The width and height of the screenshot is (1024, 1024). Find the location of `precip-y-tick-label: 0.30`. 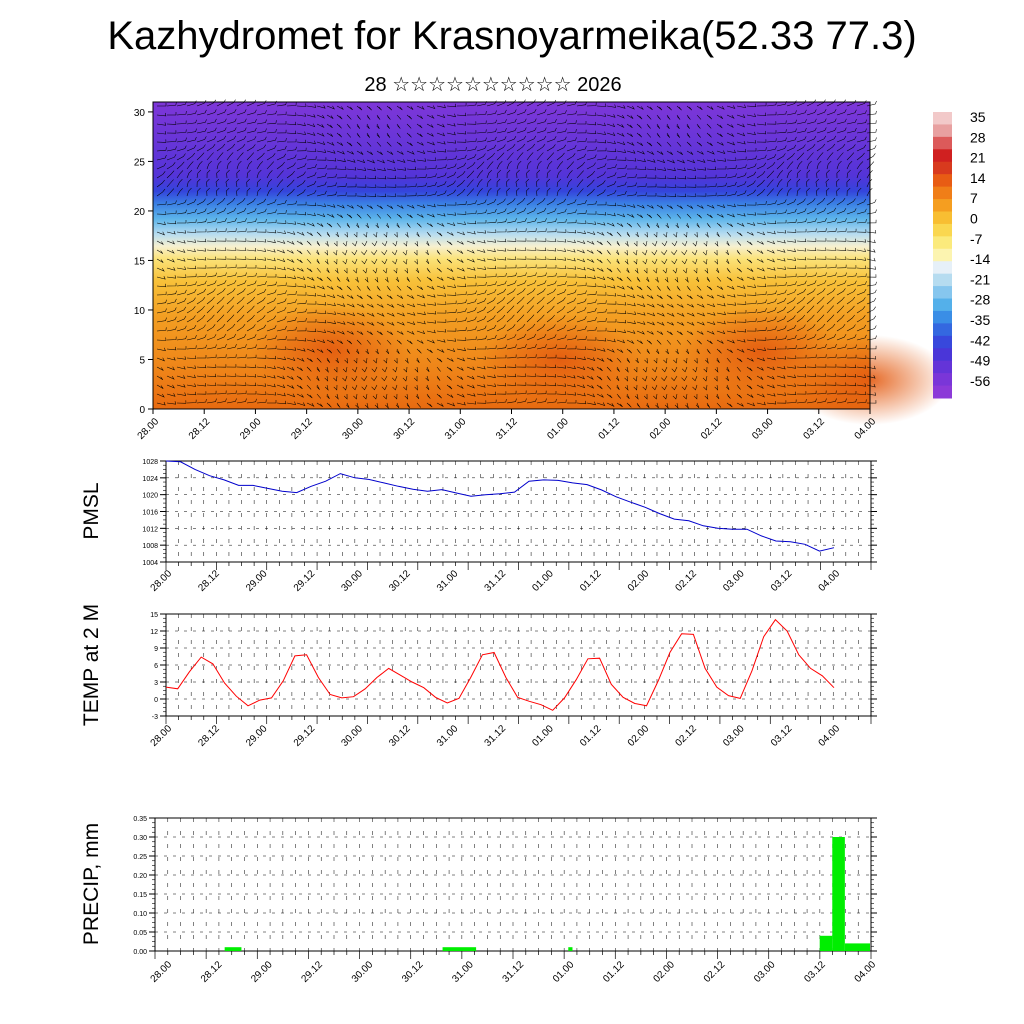

precip-y-tick-label: 0.30 is located at coordinates (140, 838).